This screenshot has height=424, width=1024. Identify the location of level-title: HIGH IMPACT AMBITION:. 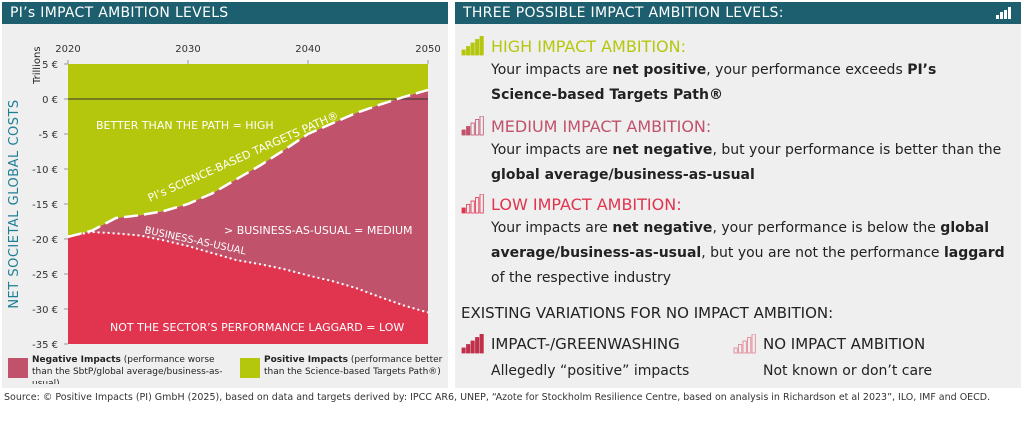
(588, 46).